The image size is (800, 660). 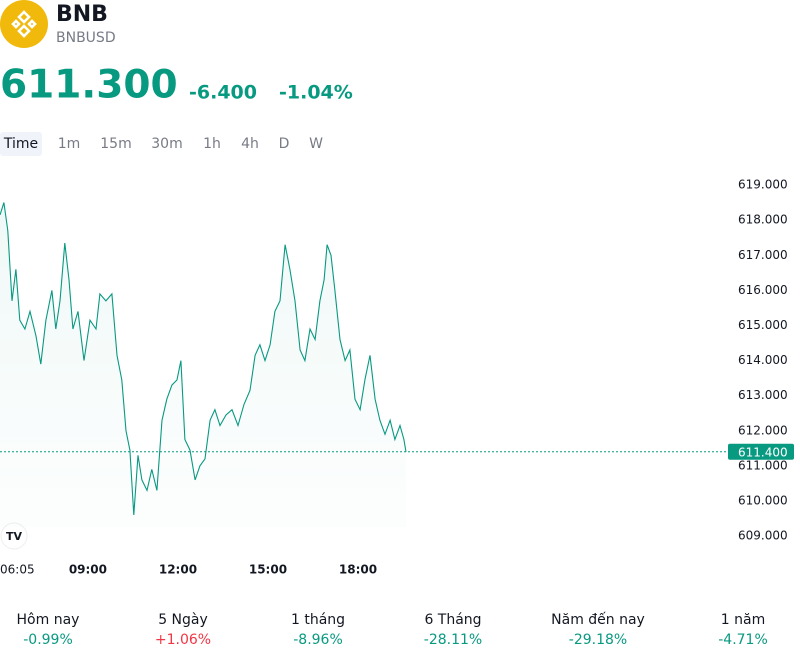 I want to click on last-price-label: 611.400, so click(x=763, y=452).